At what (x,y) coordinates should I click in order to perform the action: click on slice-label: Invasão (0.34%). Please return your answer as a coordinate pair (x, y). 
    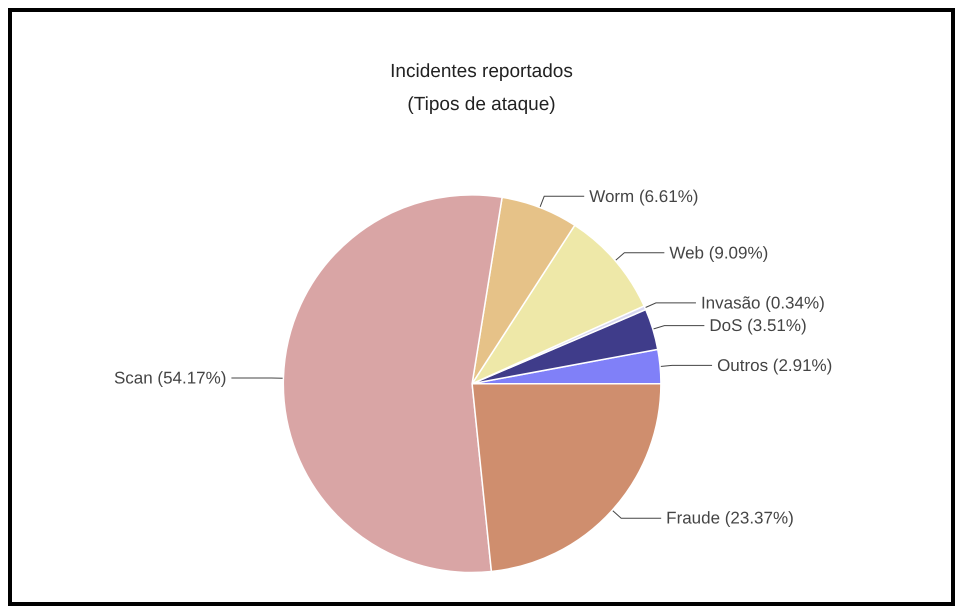
    Looking at the image, I should click on (762, 302).